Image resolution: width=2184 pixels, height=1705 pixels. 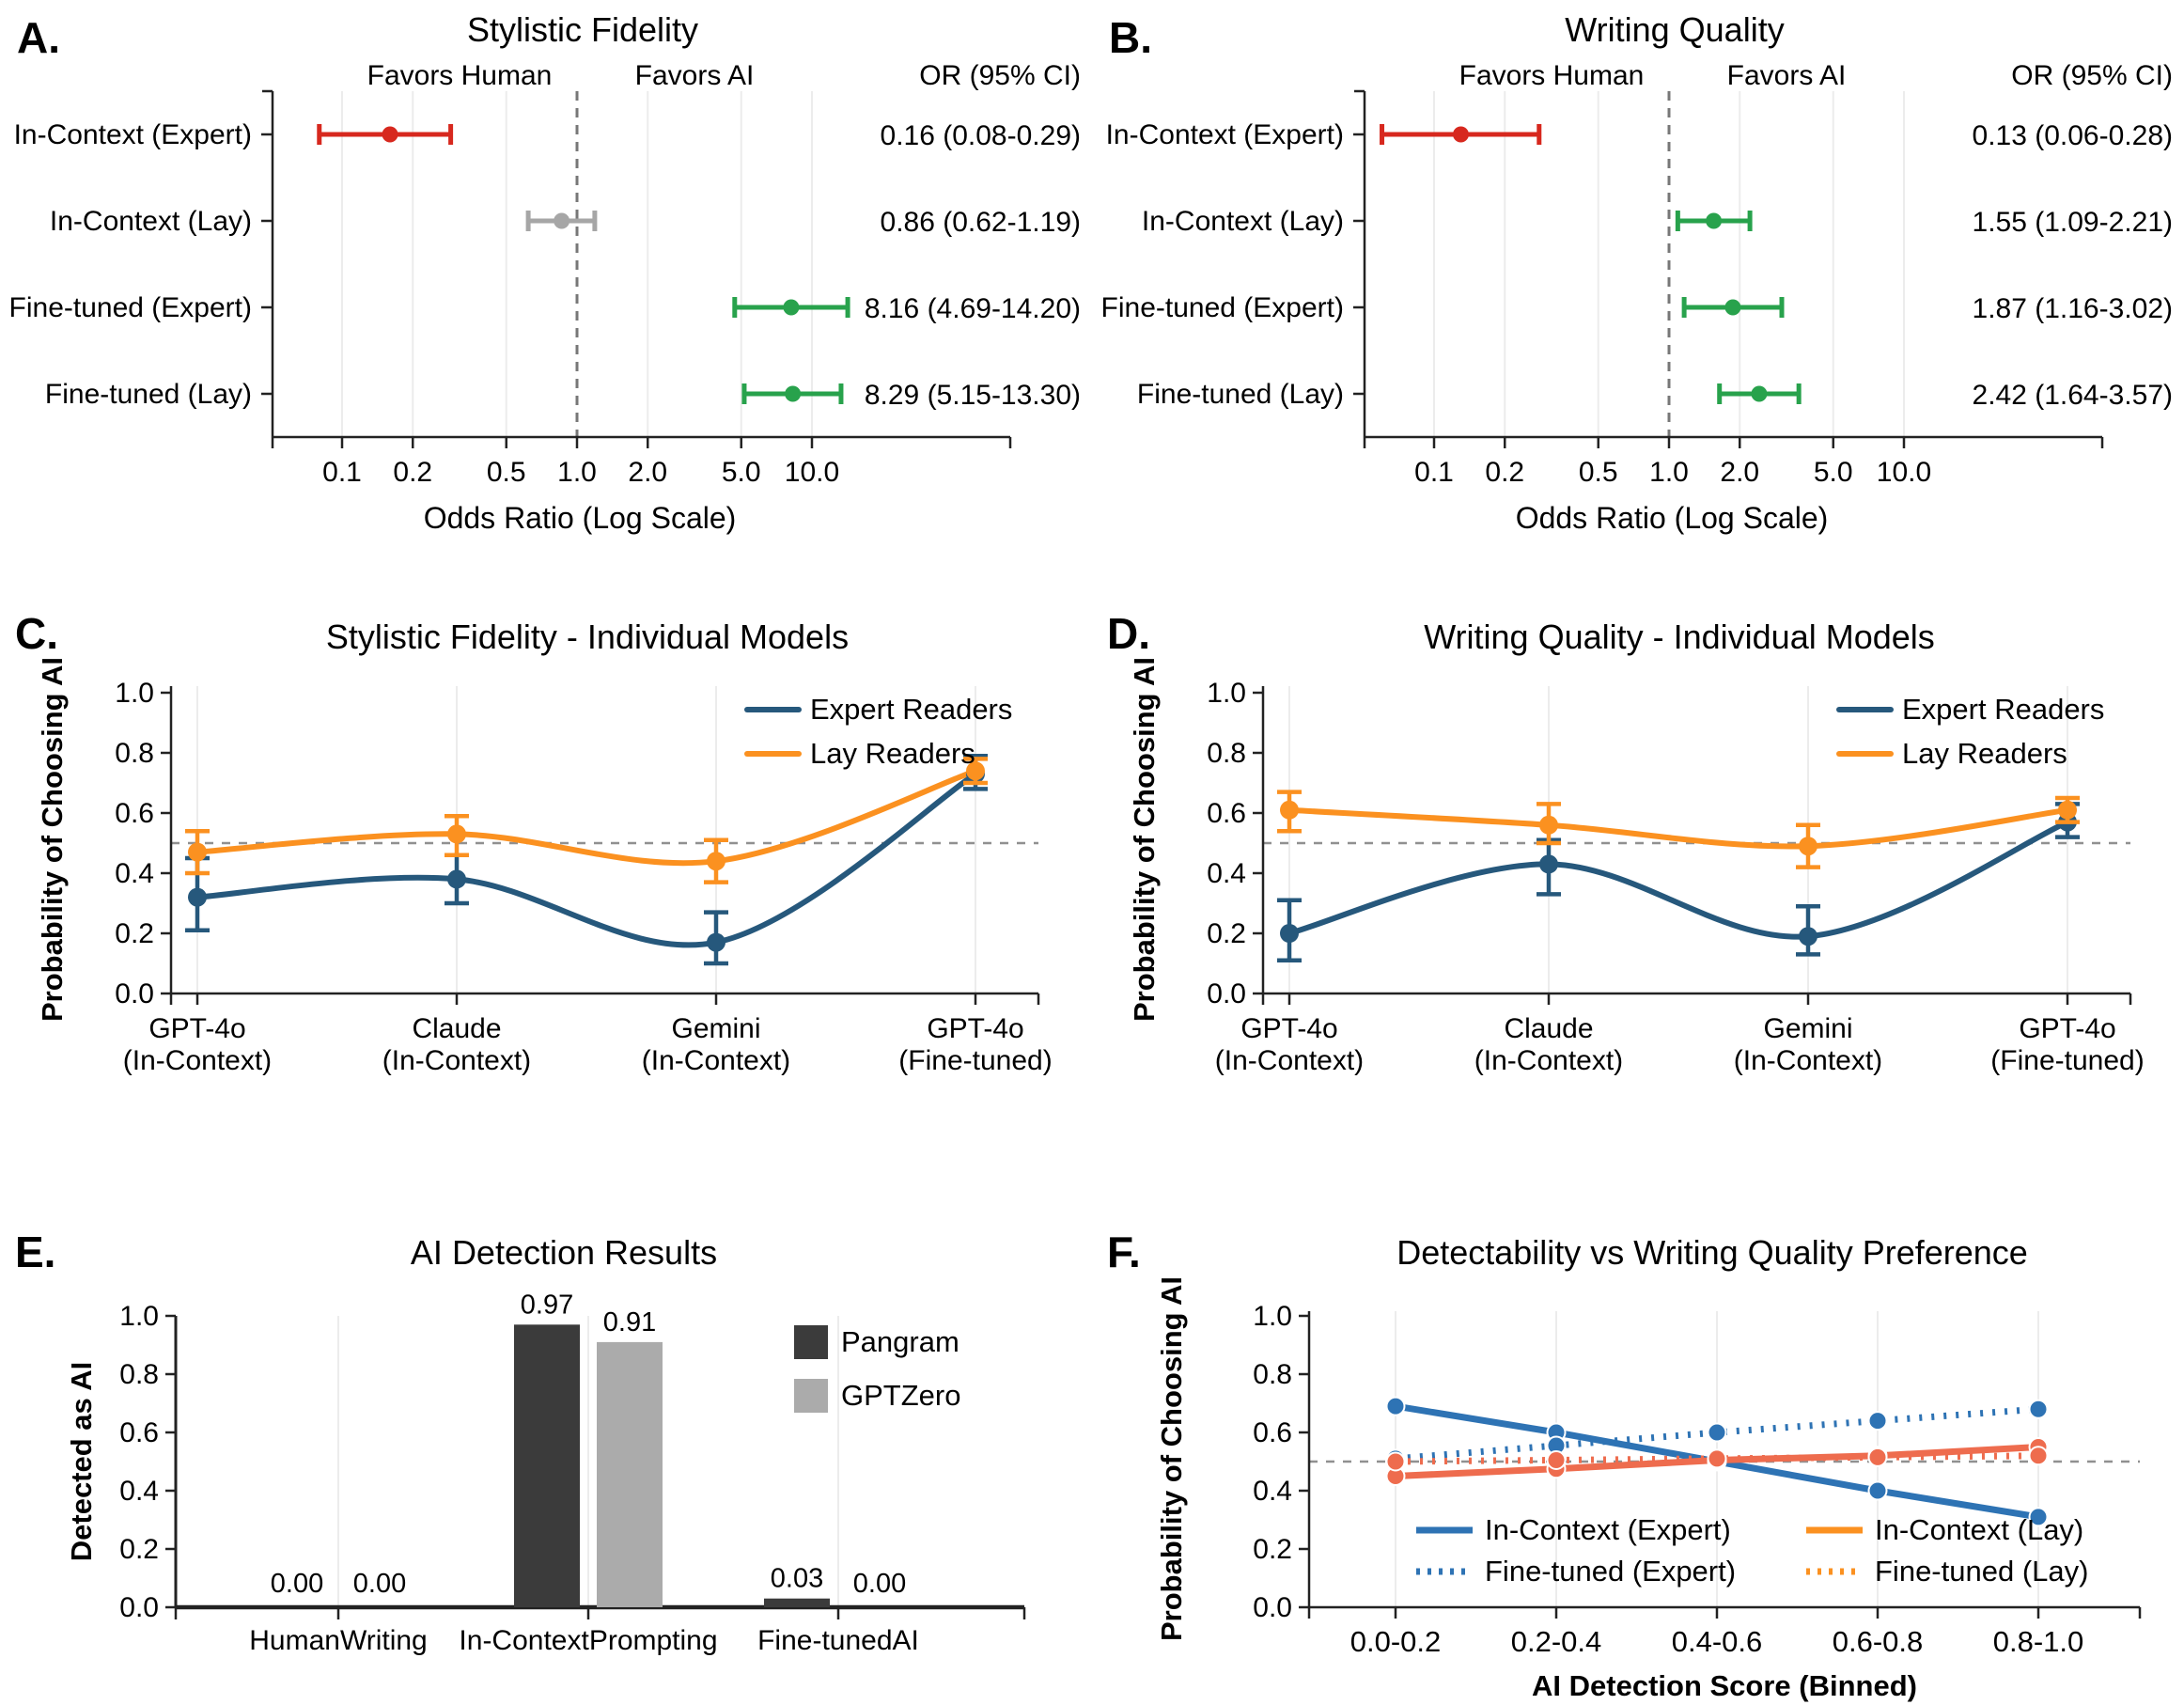 What do you see at coordinates (1679, 637) in the screenshot?
I see `panel-title: Writing Quality - Individual Models` at bounding box center [1679, 637].